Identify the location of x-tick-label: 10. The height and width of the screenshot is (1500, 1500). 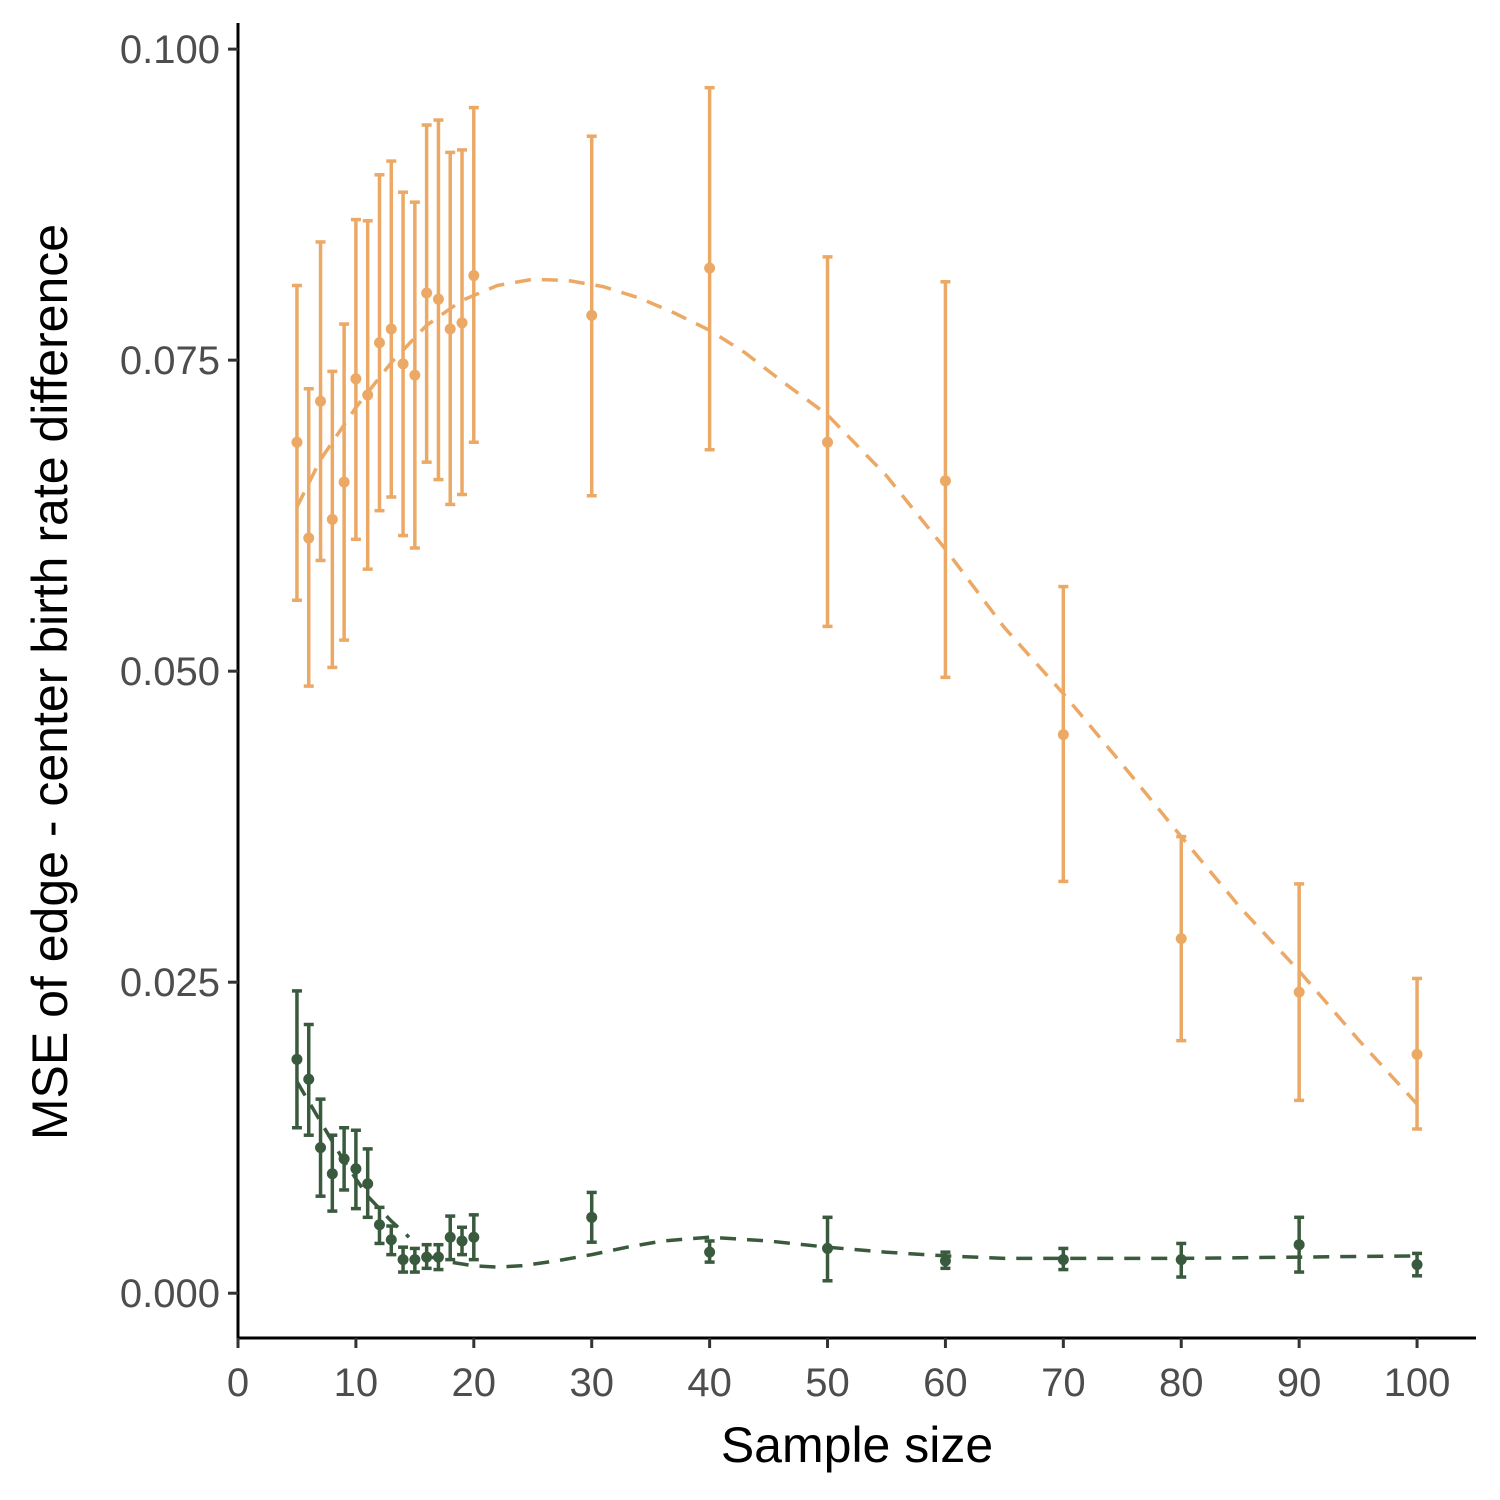
(356, 1383).